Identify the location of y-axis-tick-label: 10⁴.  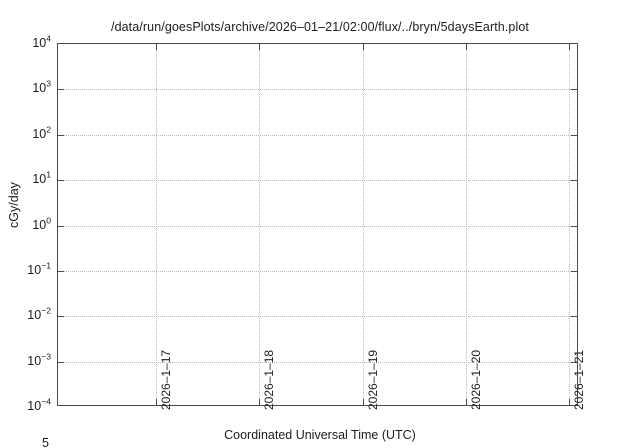
(41, 41).